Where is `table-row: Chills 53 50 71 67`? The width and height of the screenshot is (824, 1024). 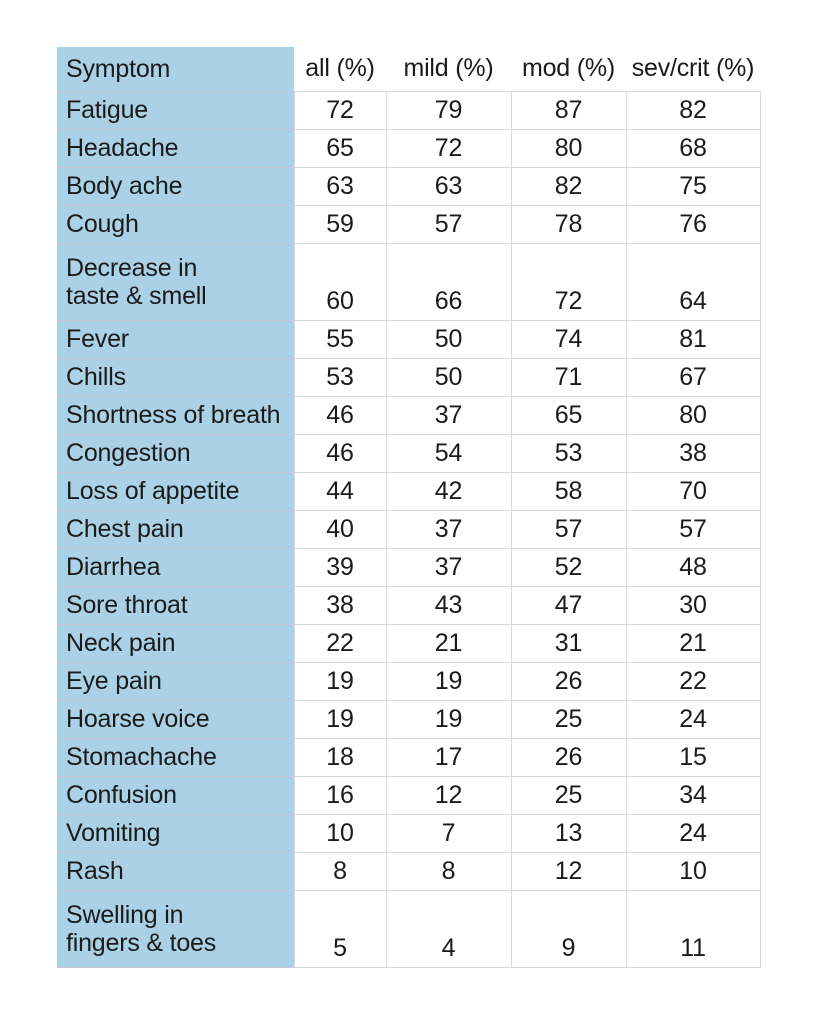
table-row: Chills 53 50 71 67 is located at coordinates (409, 377).